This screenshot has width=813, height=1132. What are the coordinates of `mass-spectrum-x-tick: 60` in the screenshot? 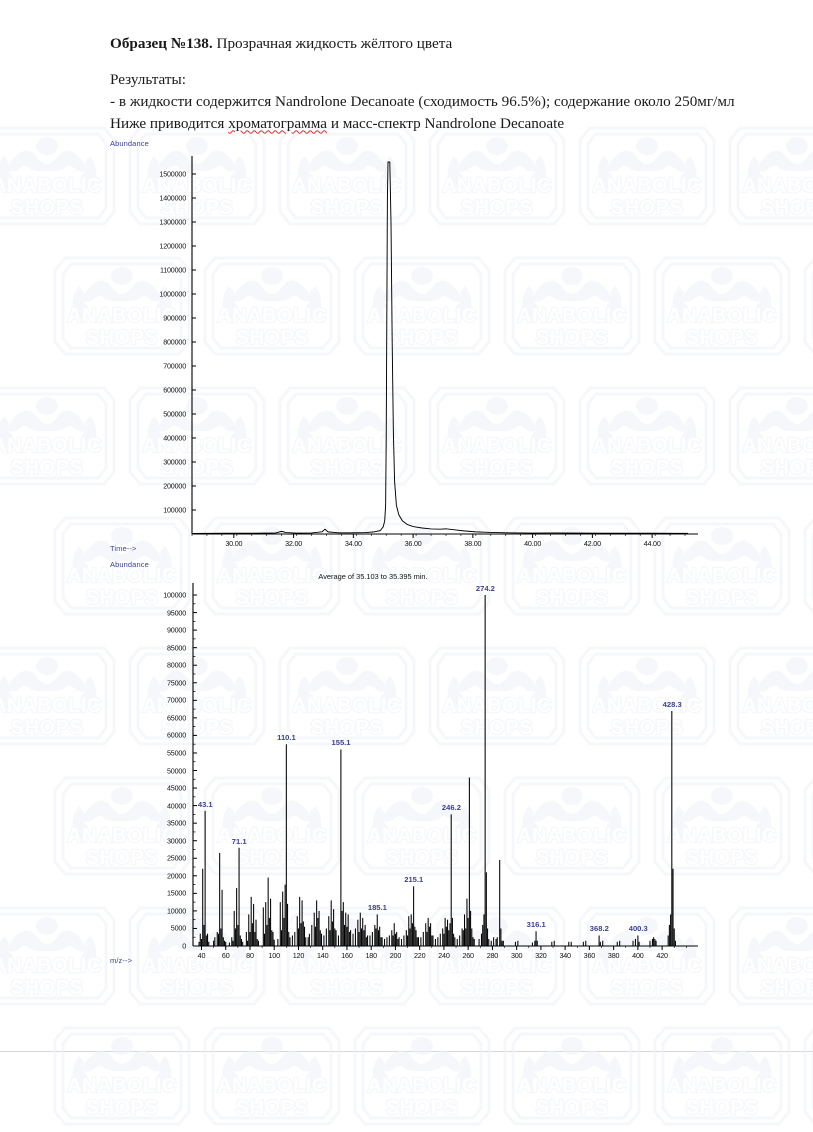 It's located at (225, 955).